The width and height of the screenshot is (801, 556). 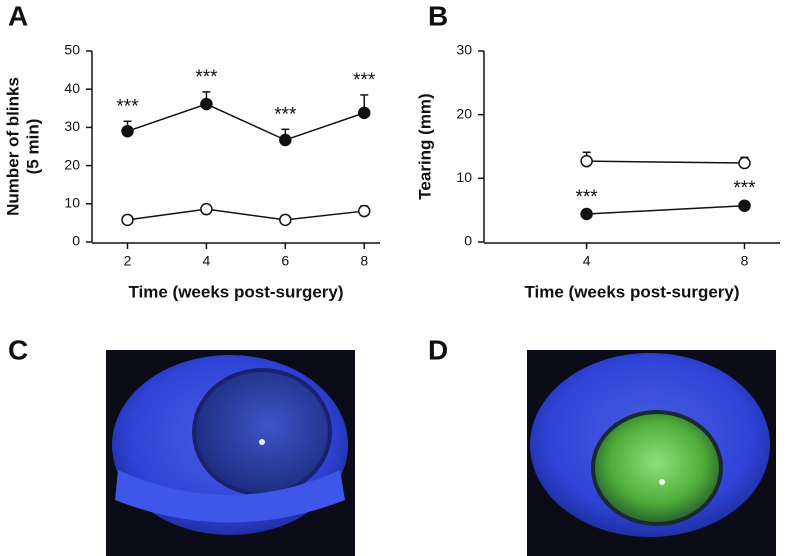 What do you see at coordinates (18, 349) in the screenshot?
I see `panel-label: C` at bounding box center [18, 349].